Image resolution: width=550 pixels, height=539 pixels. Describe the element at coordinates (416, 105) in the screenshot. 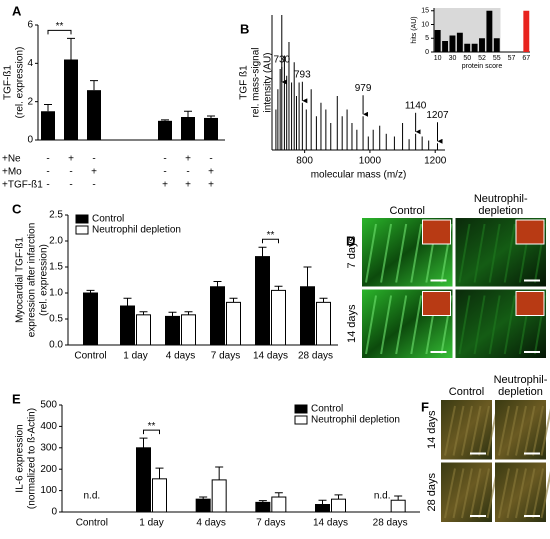

I see `peak-label: 1140` at that location.